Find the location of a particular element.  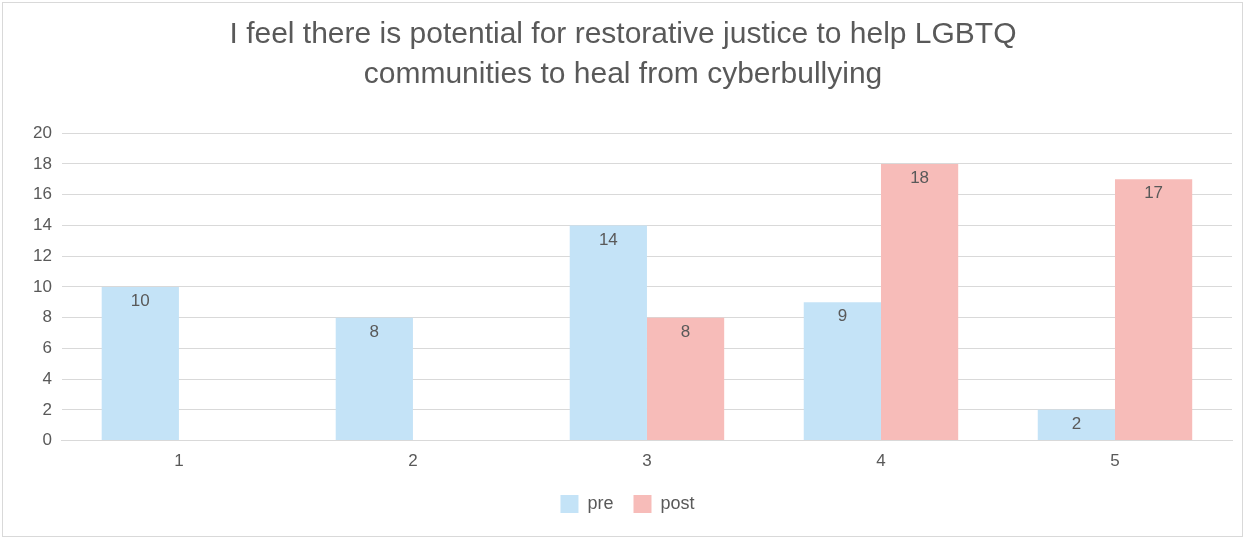

y-tick-label: 8 is located at coordinates (47, 317).